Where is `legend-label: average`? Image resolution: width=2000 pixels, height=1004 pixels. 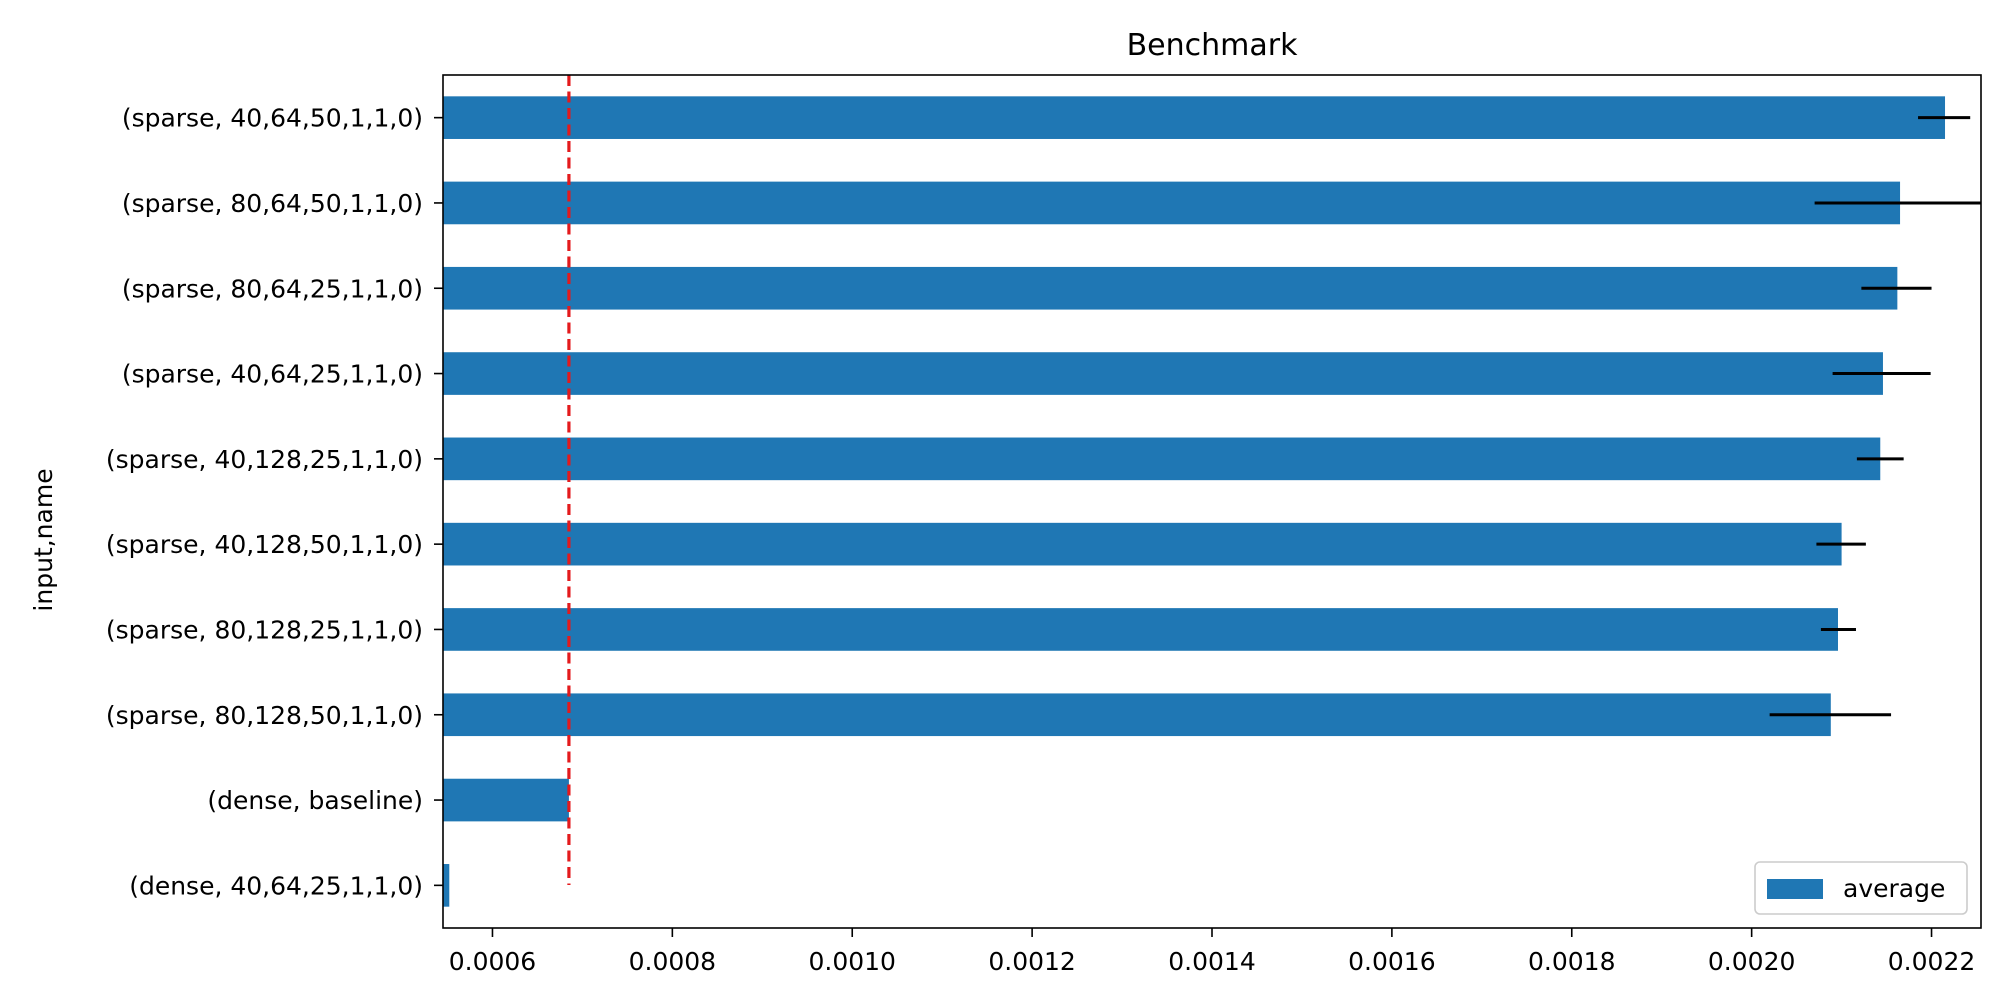
legend-label: average is located at coordinates (1894, 888).